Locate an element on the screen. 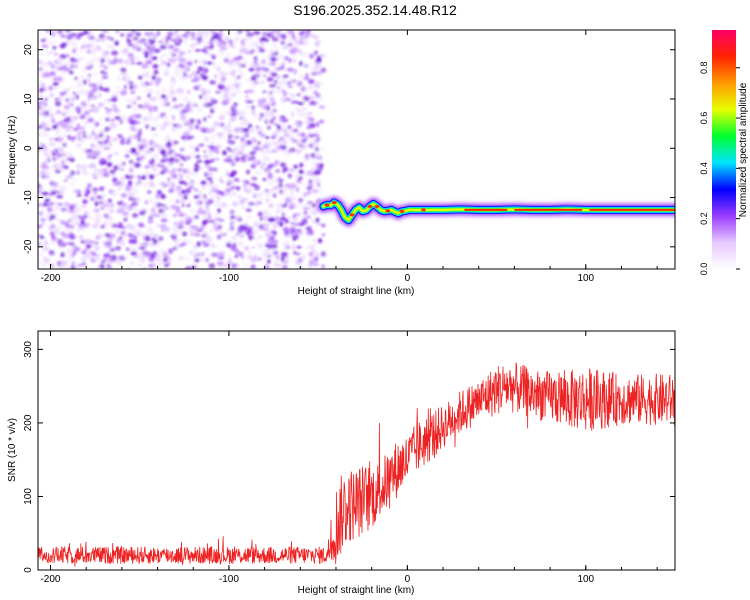  y-tick-label: 0 is located at coordinates (28, 148).